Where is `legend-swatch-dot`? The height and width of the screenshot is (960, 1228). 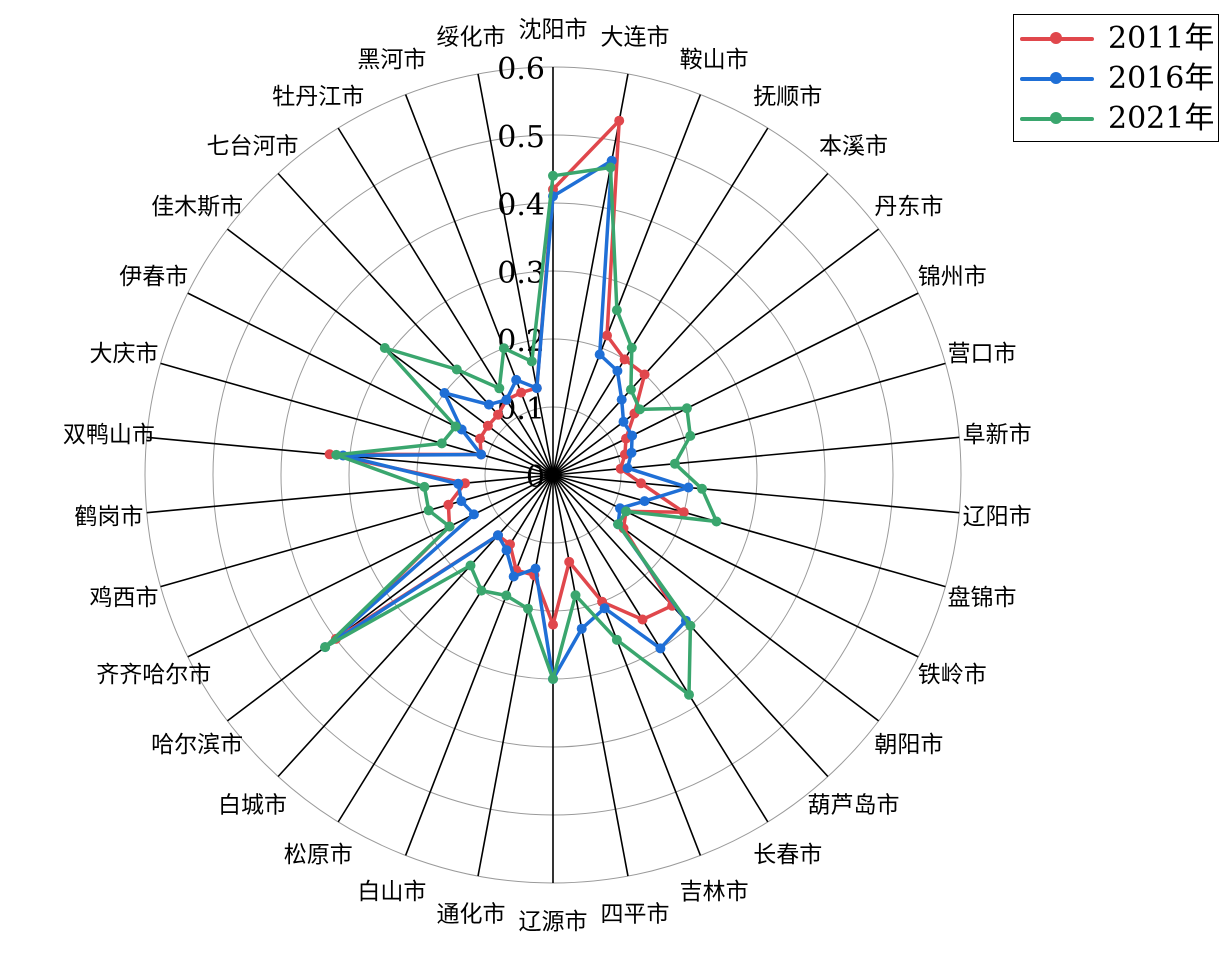 legend-swatch-dot is located at coordinates (1056, 38).